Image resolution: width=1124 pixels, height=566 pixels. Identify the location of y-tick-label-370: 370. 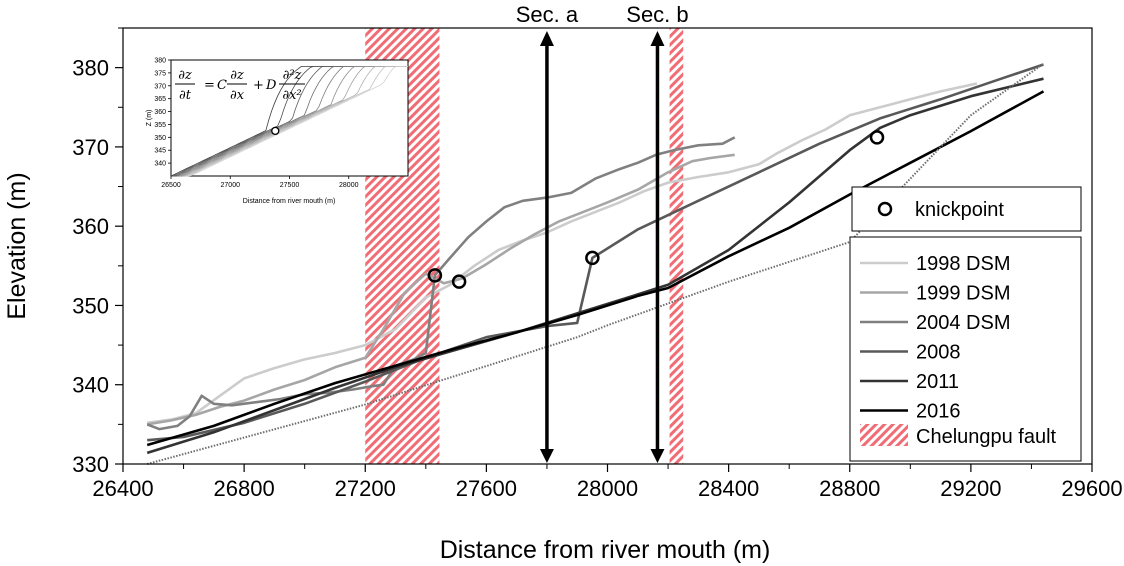
(90, 147).